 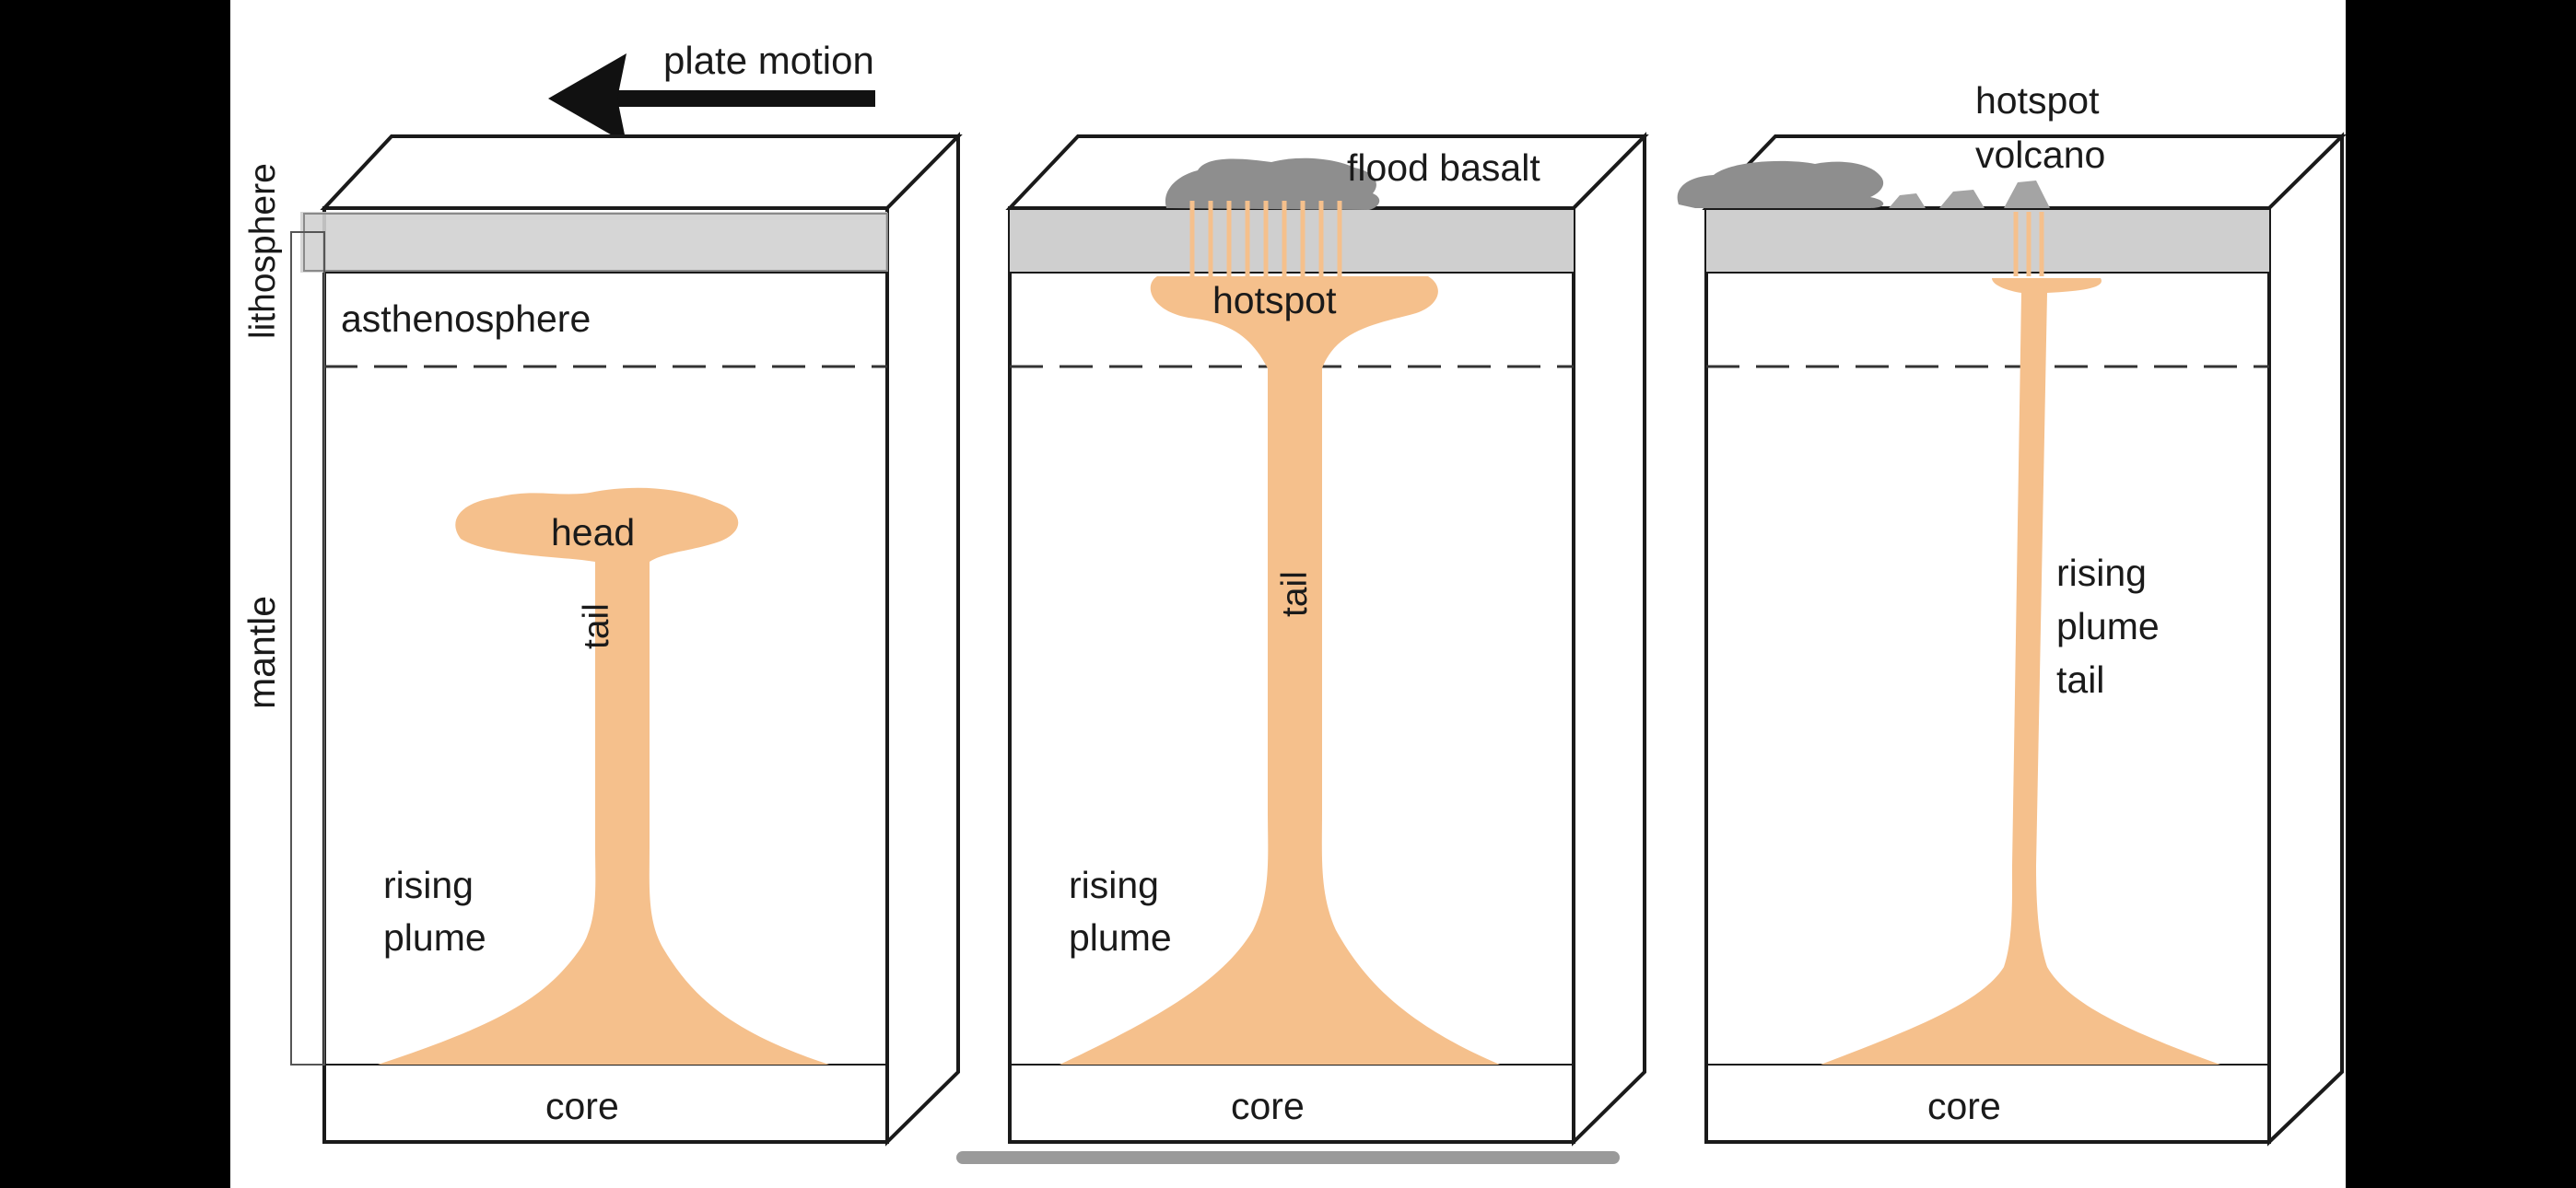 I want to click on mantle-bracket, so click(x=307, y=648).